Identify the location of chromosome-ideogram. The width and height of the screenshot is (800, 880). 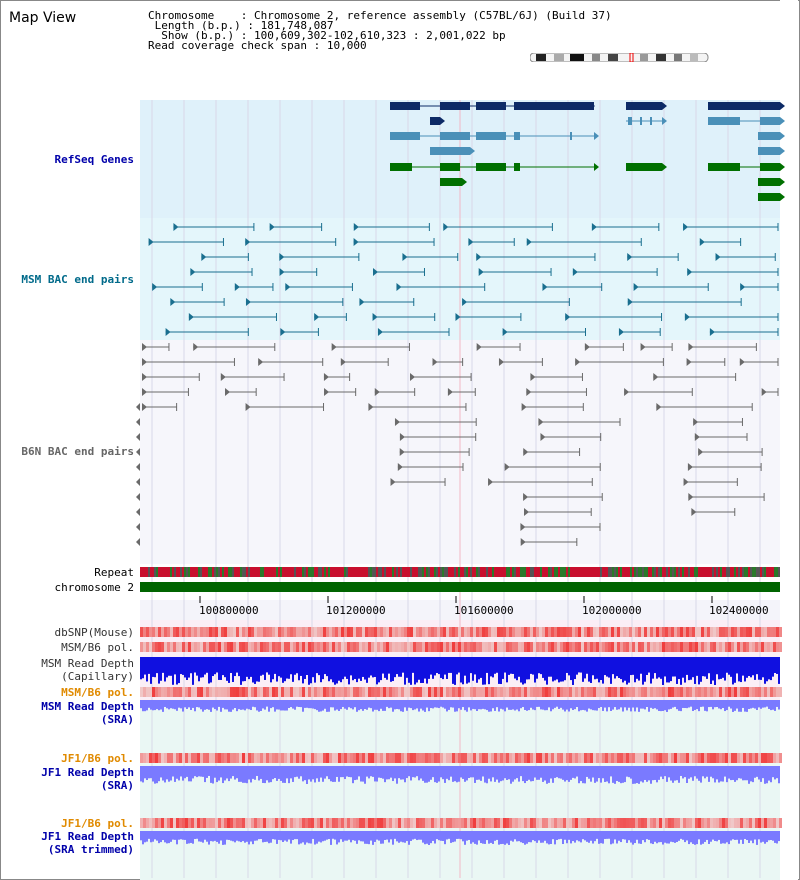
(620, 57).